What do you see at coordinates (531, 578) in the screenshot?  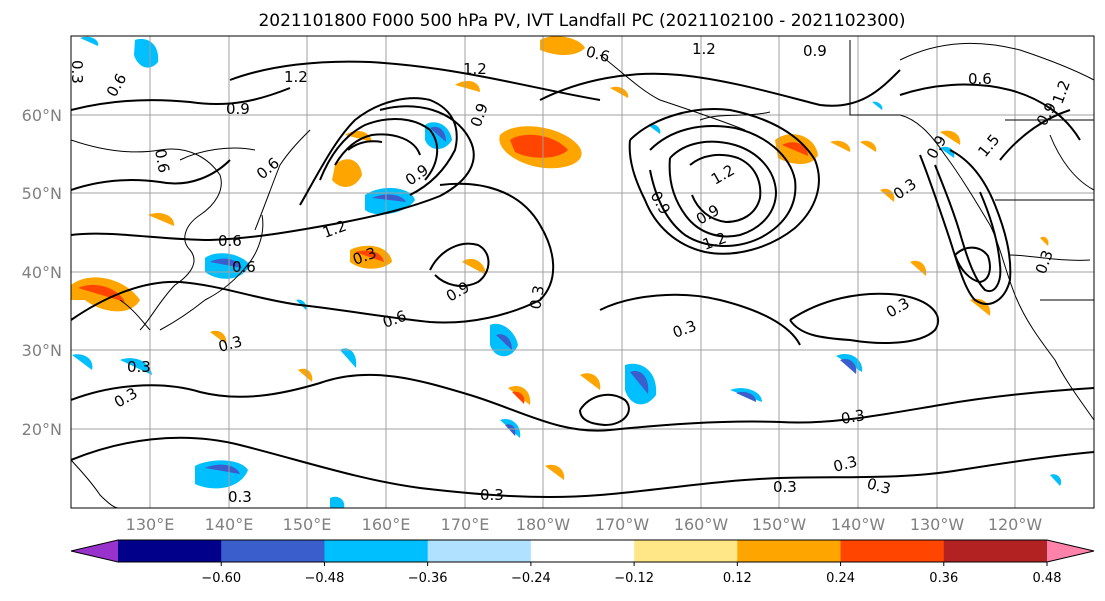 I see `colorbar-tick-label: −0.24` at bounding box center [531, 578].